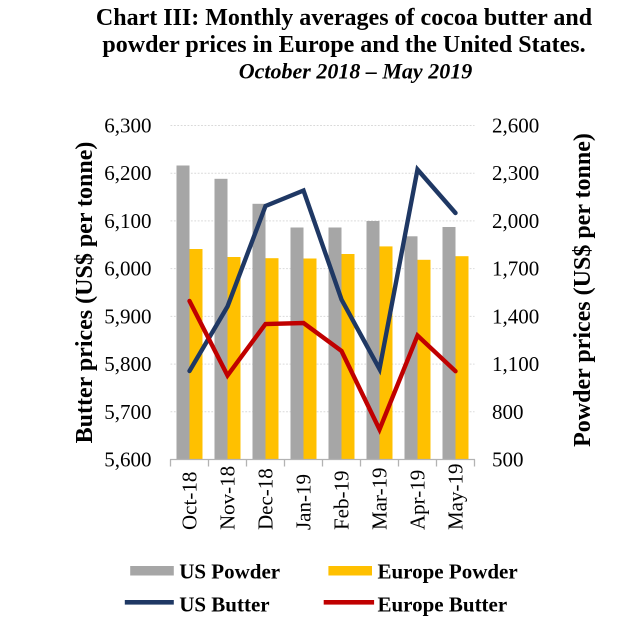  I want to click on svg-text: Nov-18, so click(228, 498).